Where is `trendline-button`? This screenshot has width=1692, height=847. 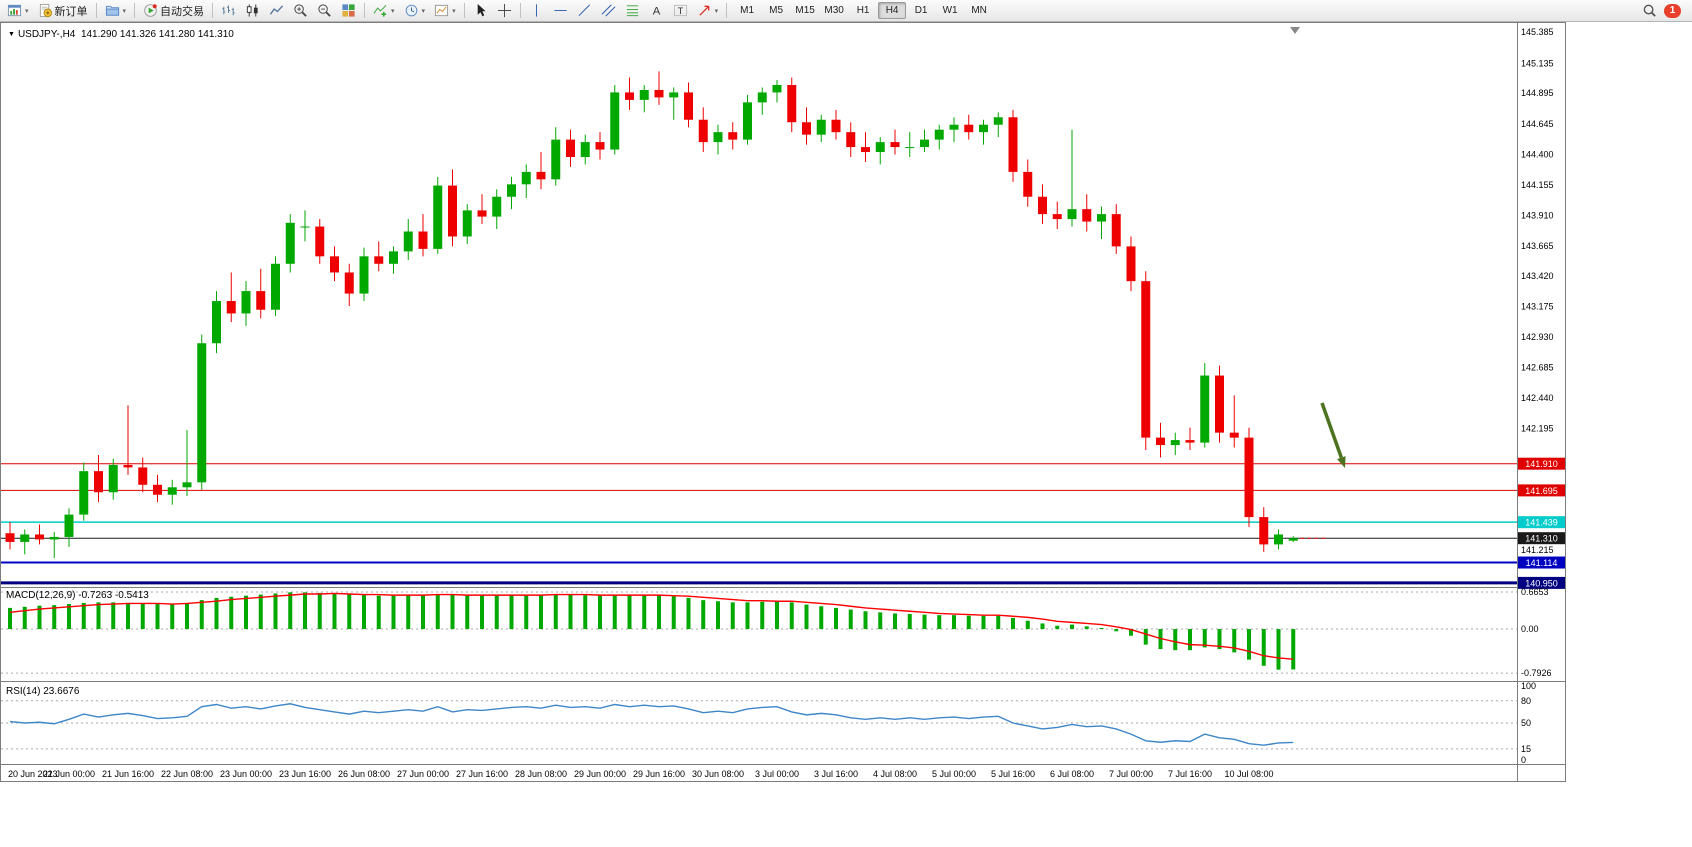 trendline-button is located at coordinates (584, 10).